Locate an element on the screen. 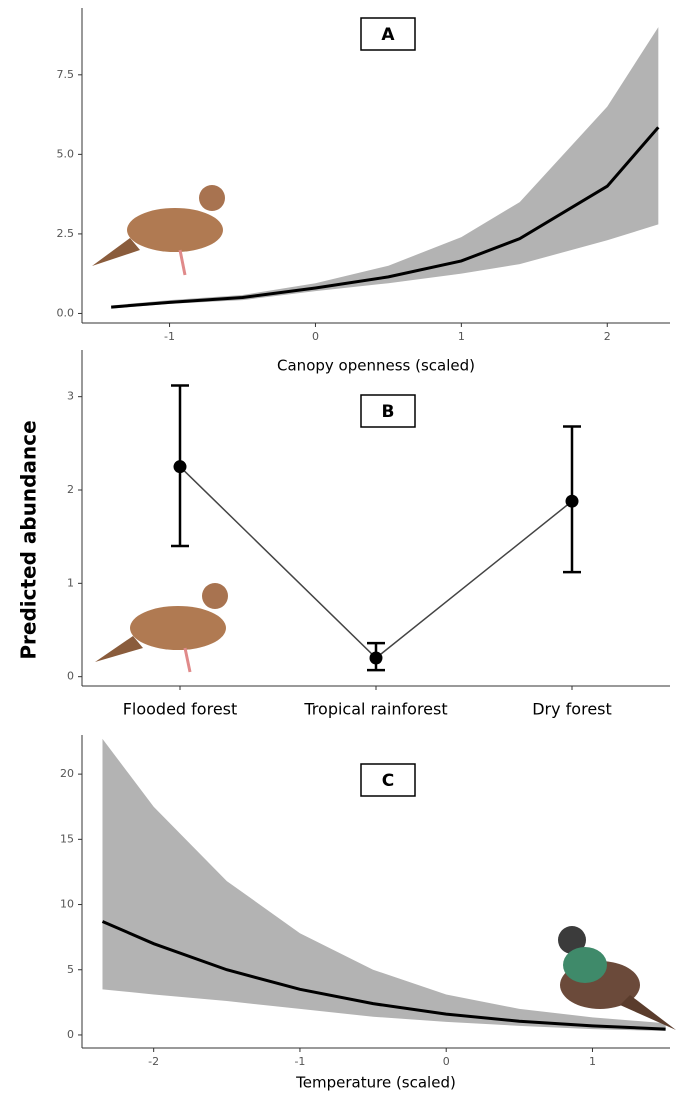  y-tick-label: 7.5 is located at coordinates (66, 74).